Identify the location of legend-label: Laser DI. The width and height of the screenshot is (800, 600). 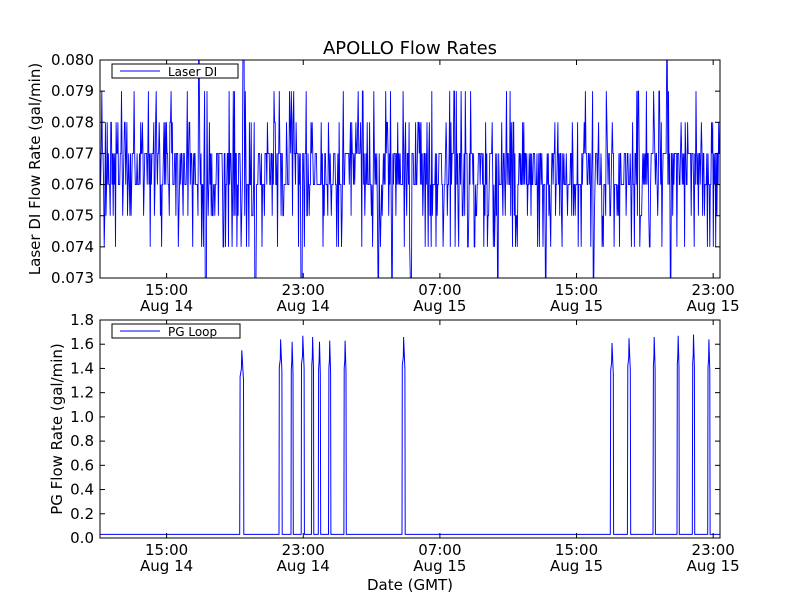
(192, 72).